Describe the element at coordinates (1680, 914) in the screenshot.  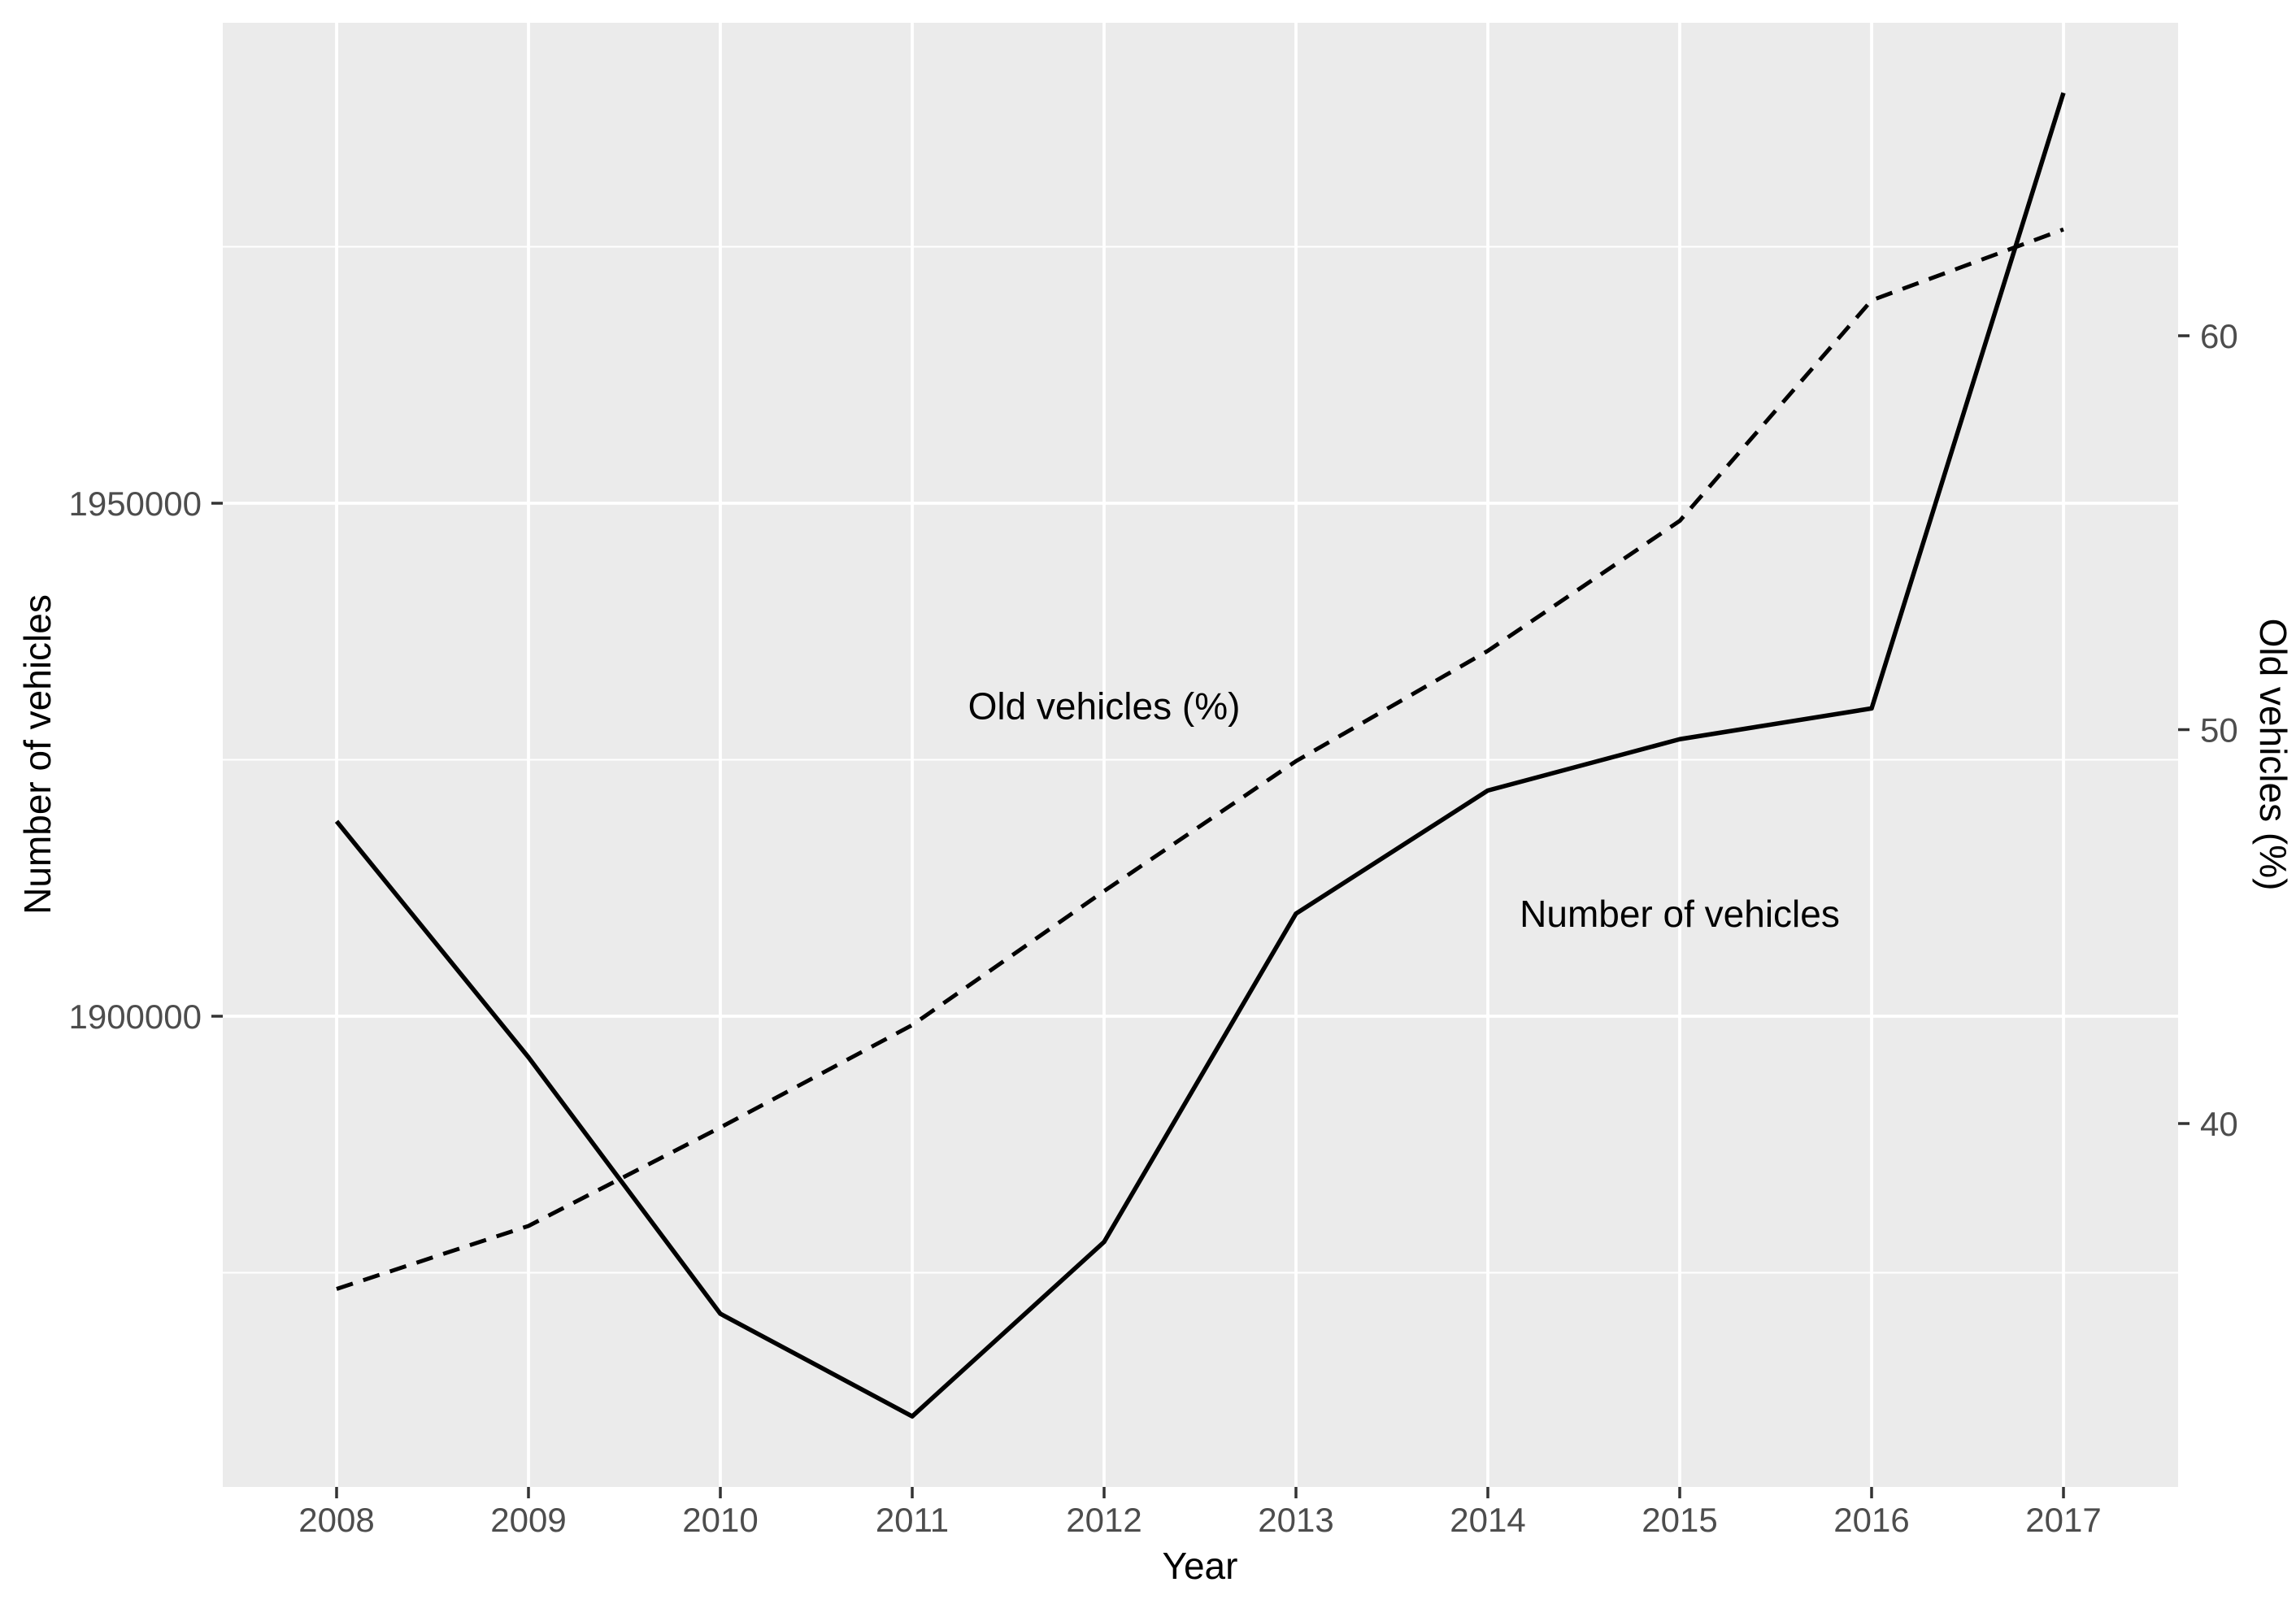
I see `annotation-number-of-vehicles: Number of vehicles` at that location.